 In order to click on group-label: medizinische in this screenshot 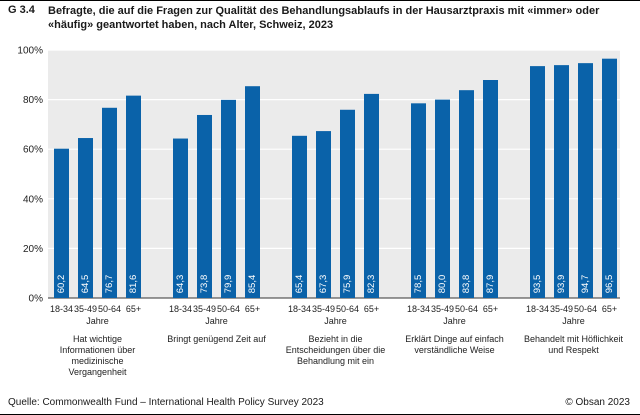, I will do `click(97, 361)`.